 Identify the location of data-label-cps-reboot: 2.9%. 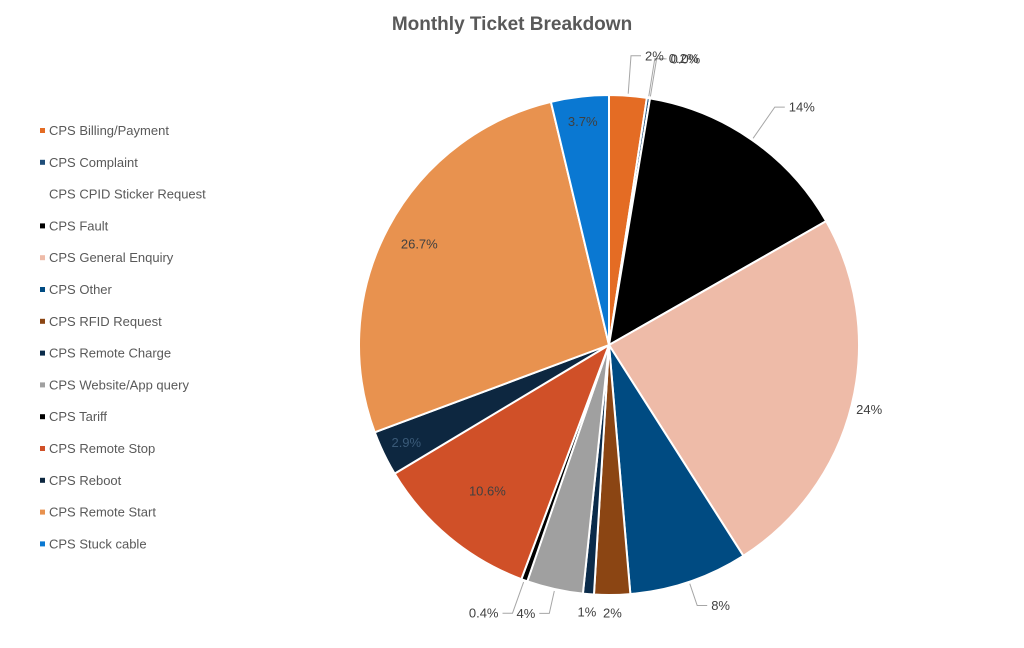
(406, 442).